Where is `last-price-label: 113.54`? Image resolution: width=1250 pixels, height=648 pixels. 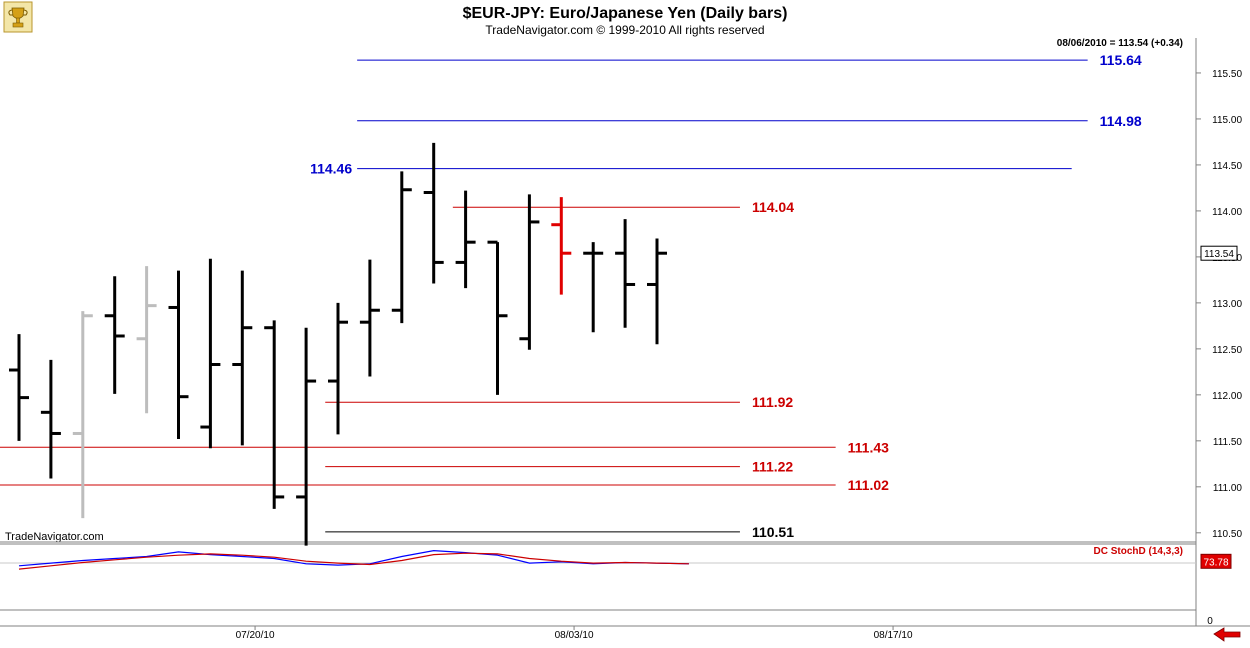 last-price-label: 113.54 is located at coordinates (1219, 254).